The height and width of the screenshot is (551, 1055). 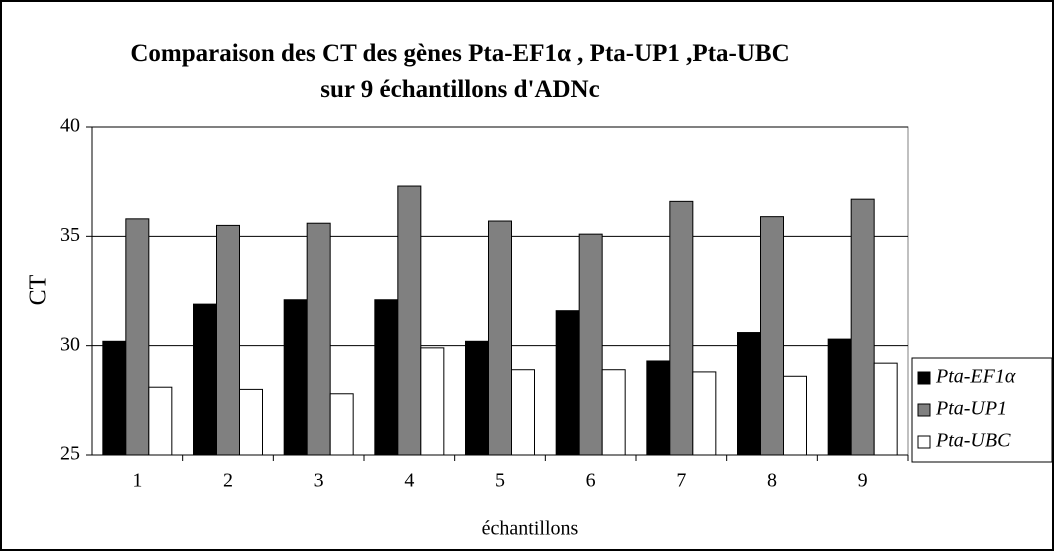 What do you see at coordinates (971, 409) in the screenshot?
I see `legend-label: Pta-UP1` at bounding box center [971, 409].